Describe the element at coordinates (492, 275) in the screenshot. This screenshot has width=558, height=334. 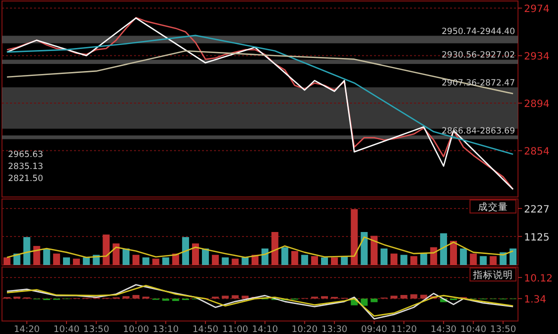
I see `chart-title: 指标说明` at that location.